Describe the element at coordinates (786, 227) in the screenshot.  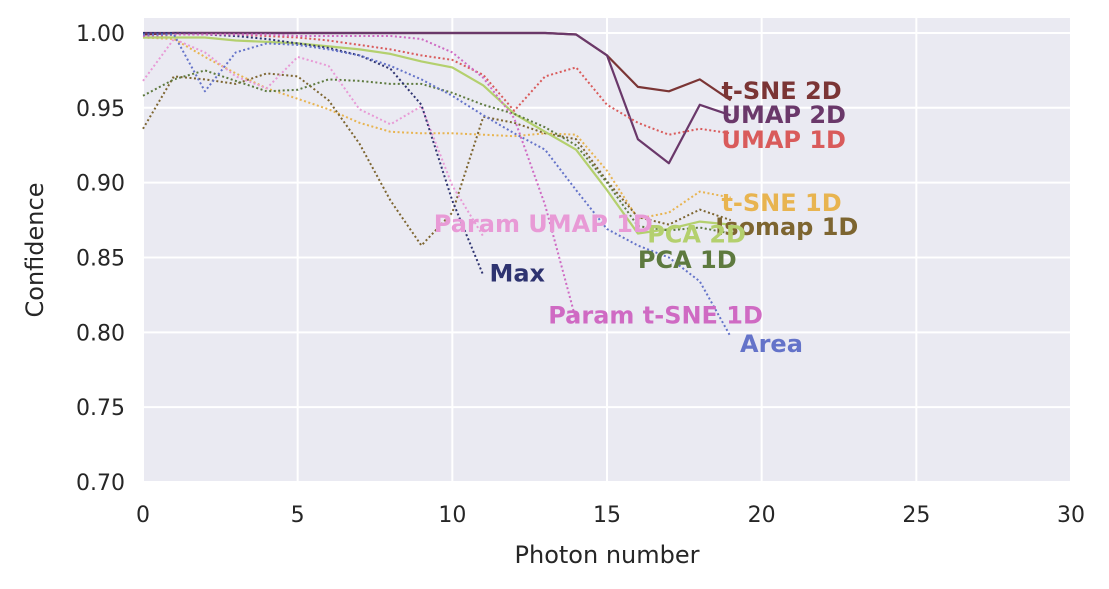
I see `series-label: Isomap 1D` at that location.